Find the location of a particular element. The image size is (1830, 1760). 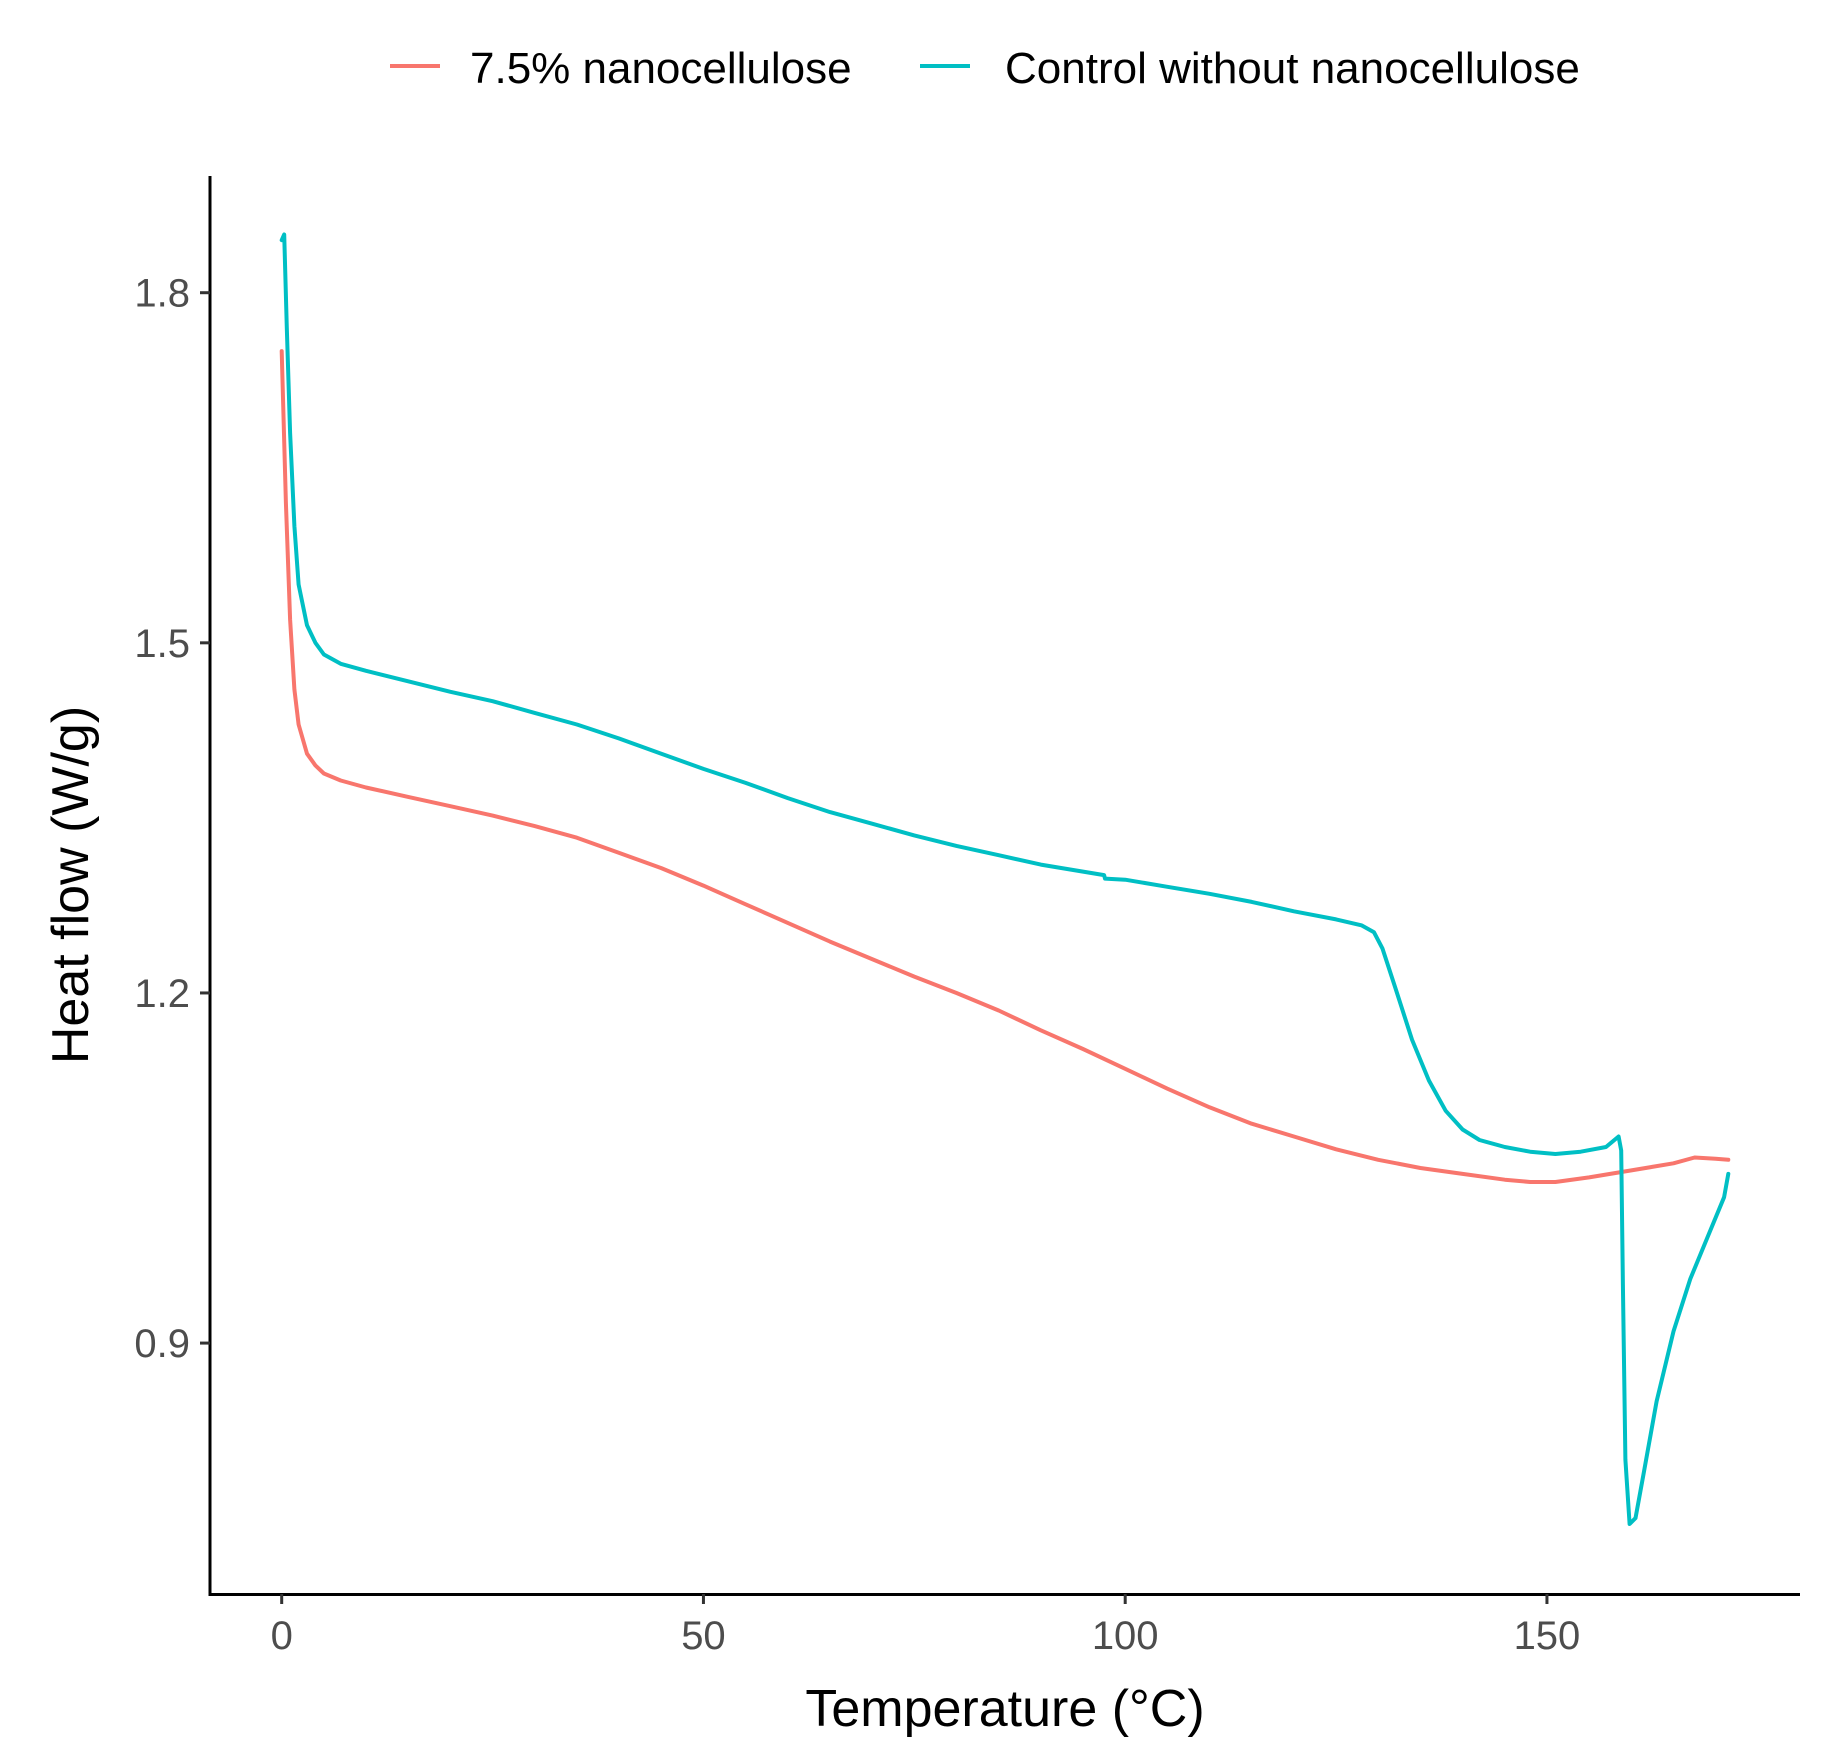

x-tick-label: 50 is located at coordinates (703, 1636).